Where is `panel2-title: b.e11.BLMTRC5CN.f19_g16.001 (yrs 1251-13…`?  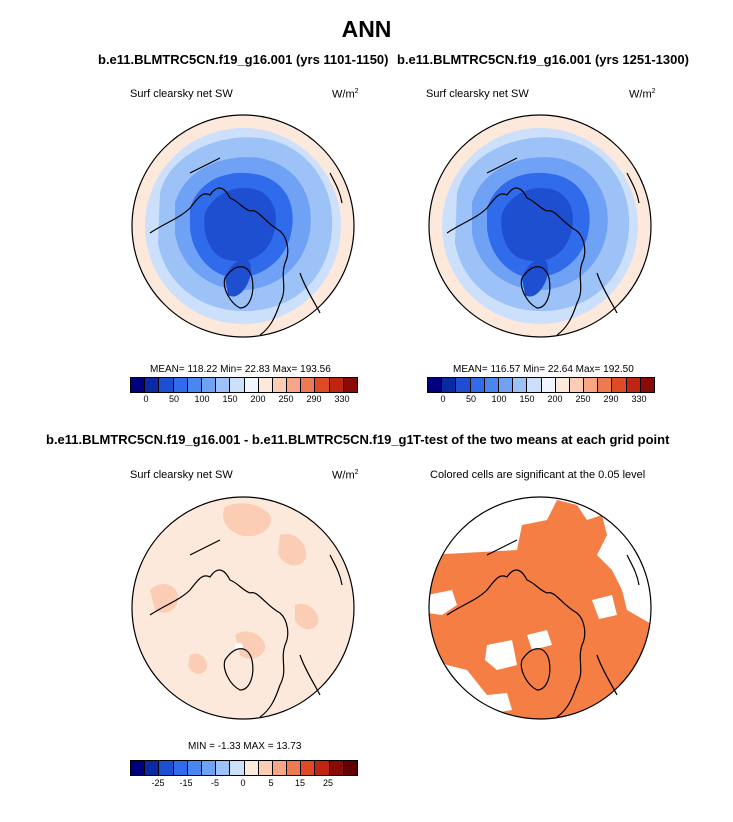 panel2-title: b.e11.BLMTRC5CN.f19_g16.001 (yrs 1251-13… is located at coordinates (543, 59).